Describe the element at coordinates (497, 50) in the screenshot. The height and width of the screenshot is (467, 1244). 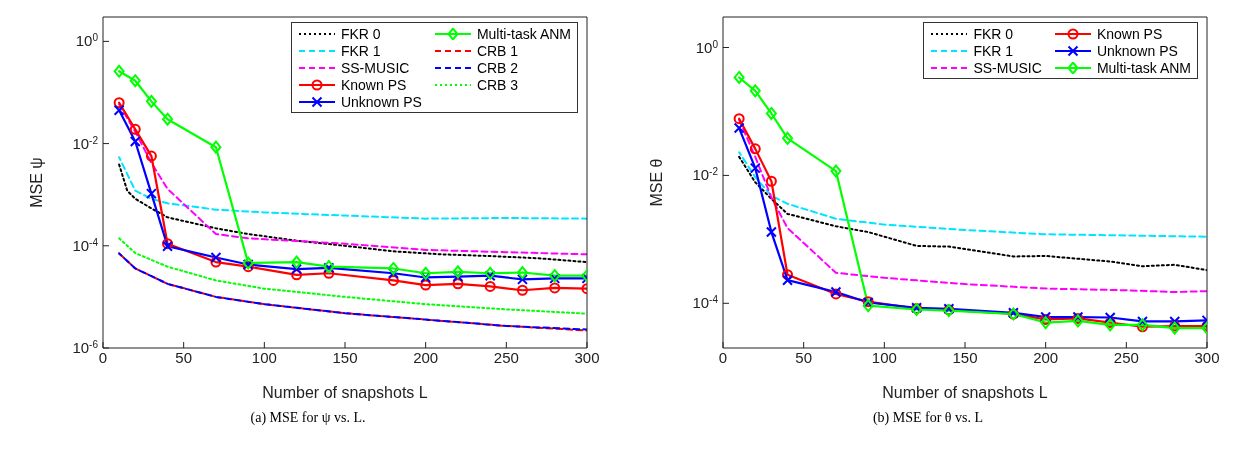
I see `legend-label: CRB 1` at that location.